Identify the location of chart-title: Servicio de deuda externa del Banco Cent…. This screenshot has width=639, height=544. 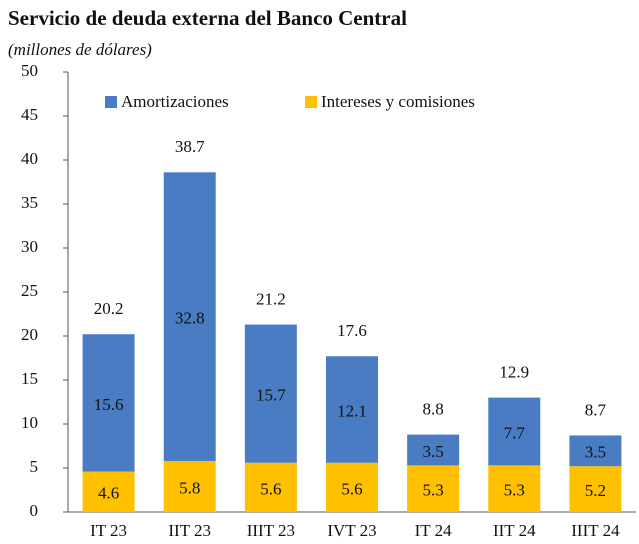
(207, 18).